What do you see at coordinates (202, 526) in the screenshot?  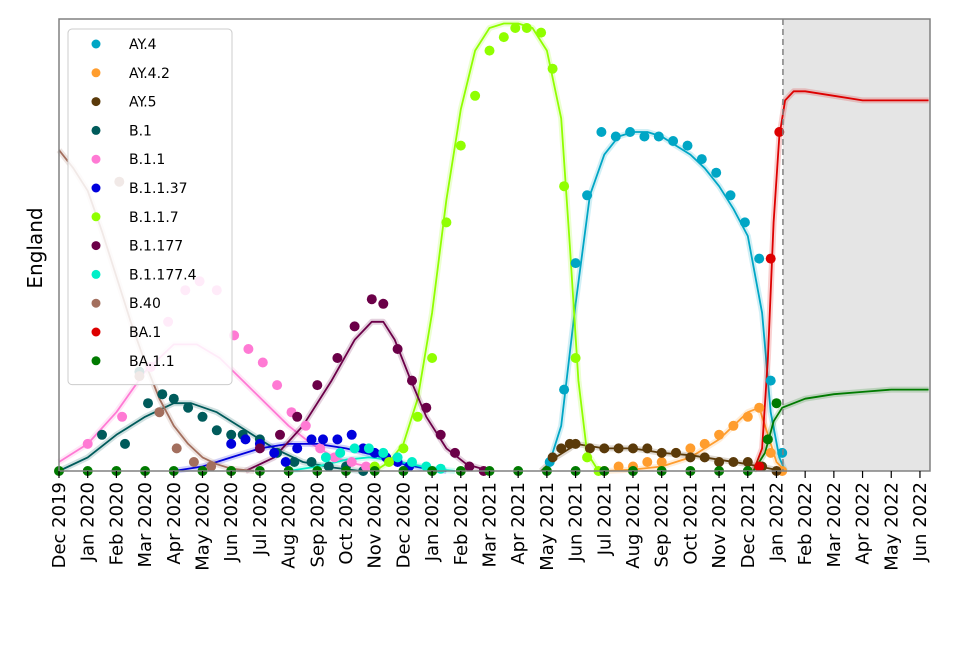 I see `x-tick-label-5: May 2020` at bounding box center [202, 526].